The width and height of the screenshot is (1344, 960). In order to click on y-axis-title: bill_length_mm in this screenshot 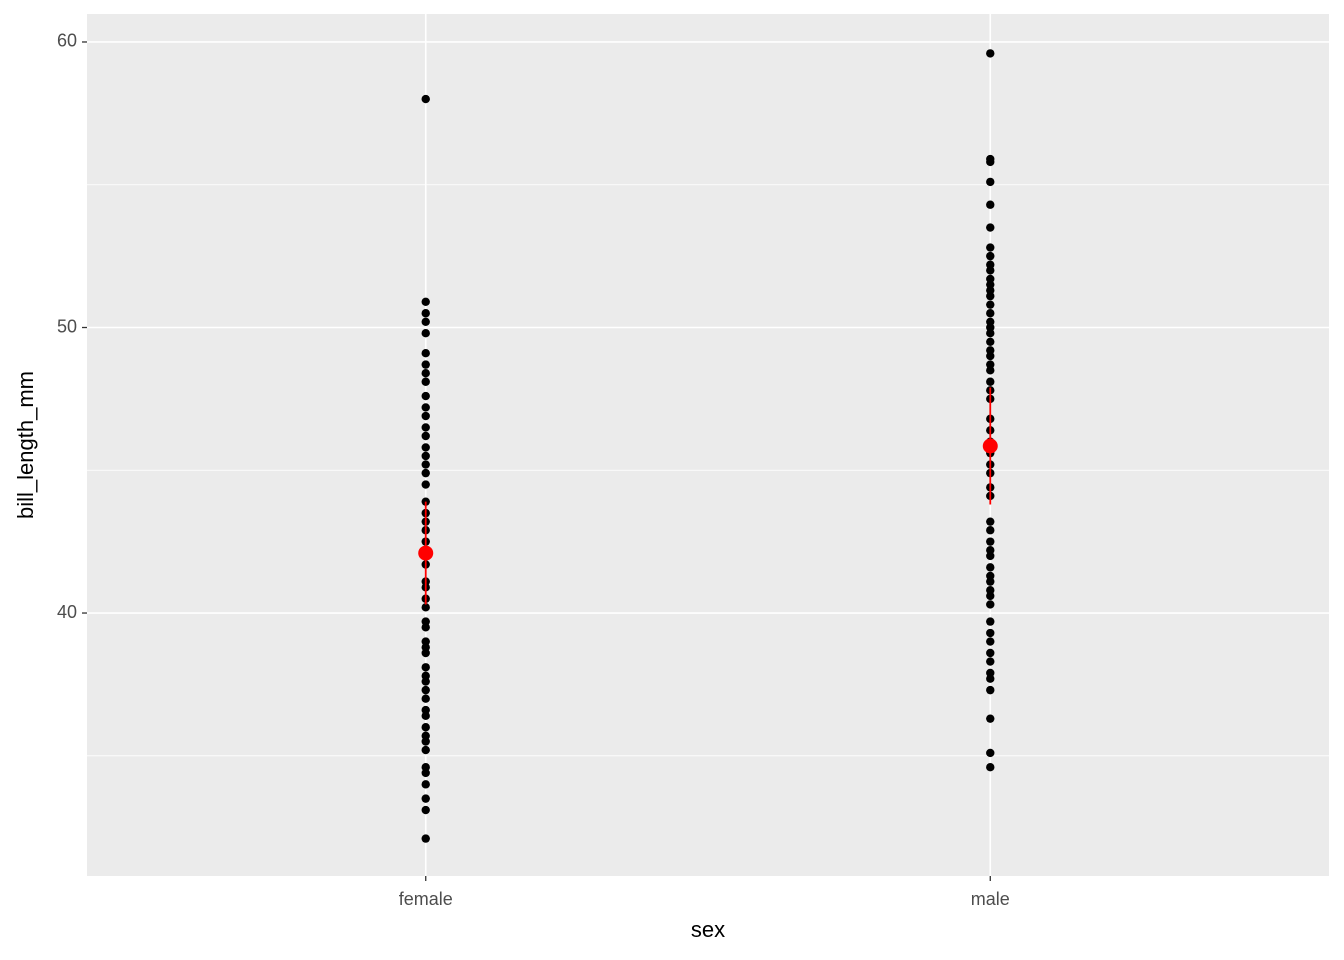, I will do `click(25, 445)`.